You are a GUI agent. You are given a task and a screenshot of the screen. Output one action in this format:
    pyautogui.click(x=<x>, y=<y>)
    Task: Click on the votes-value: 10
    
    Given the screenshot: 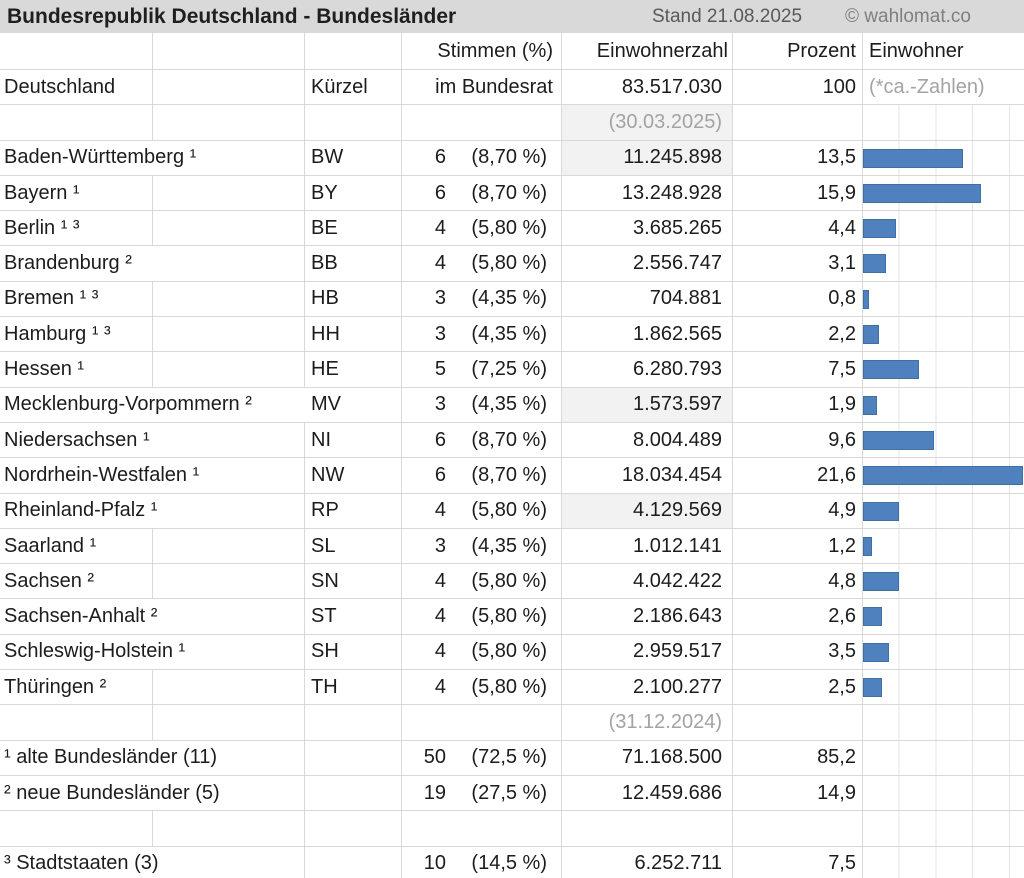 What is the action you would take?
    pyautogui.click(x=434, y=863)
    